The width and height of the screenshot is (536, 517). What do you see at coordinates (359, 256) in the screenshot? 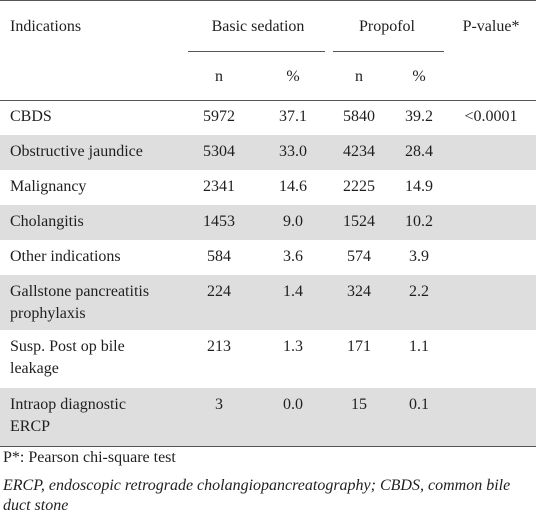
I see `cell-n-propofol: 574` at bounding box center [359, 256].